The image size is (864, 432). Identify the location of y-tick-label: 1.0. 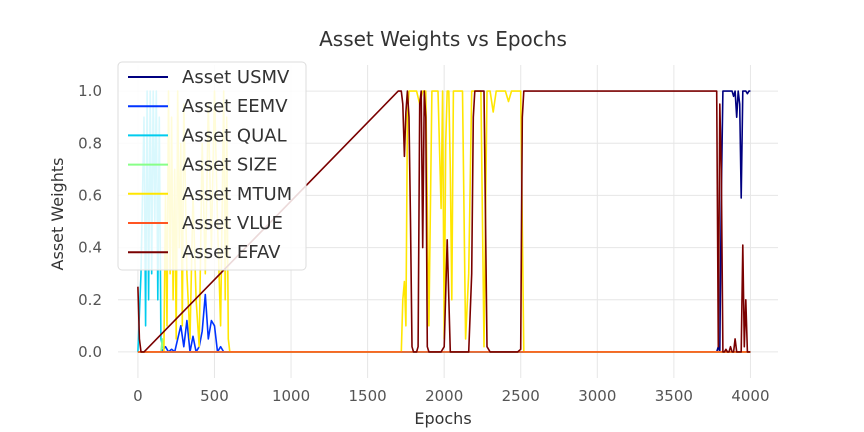
(90, 91).